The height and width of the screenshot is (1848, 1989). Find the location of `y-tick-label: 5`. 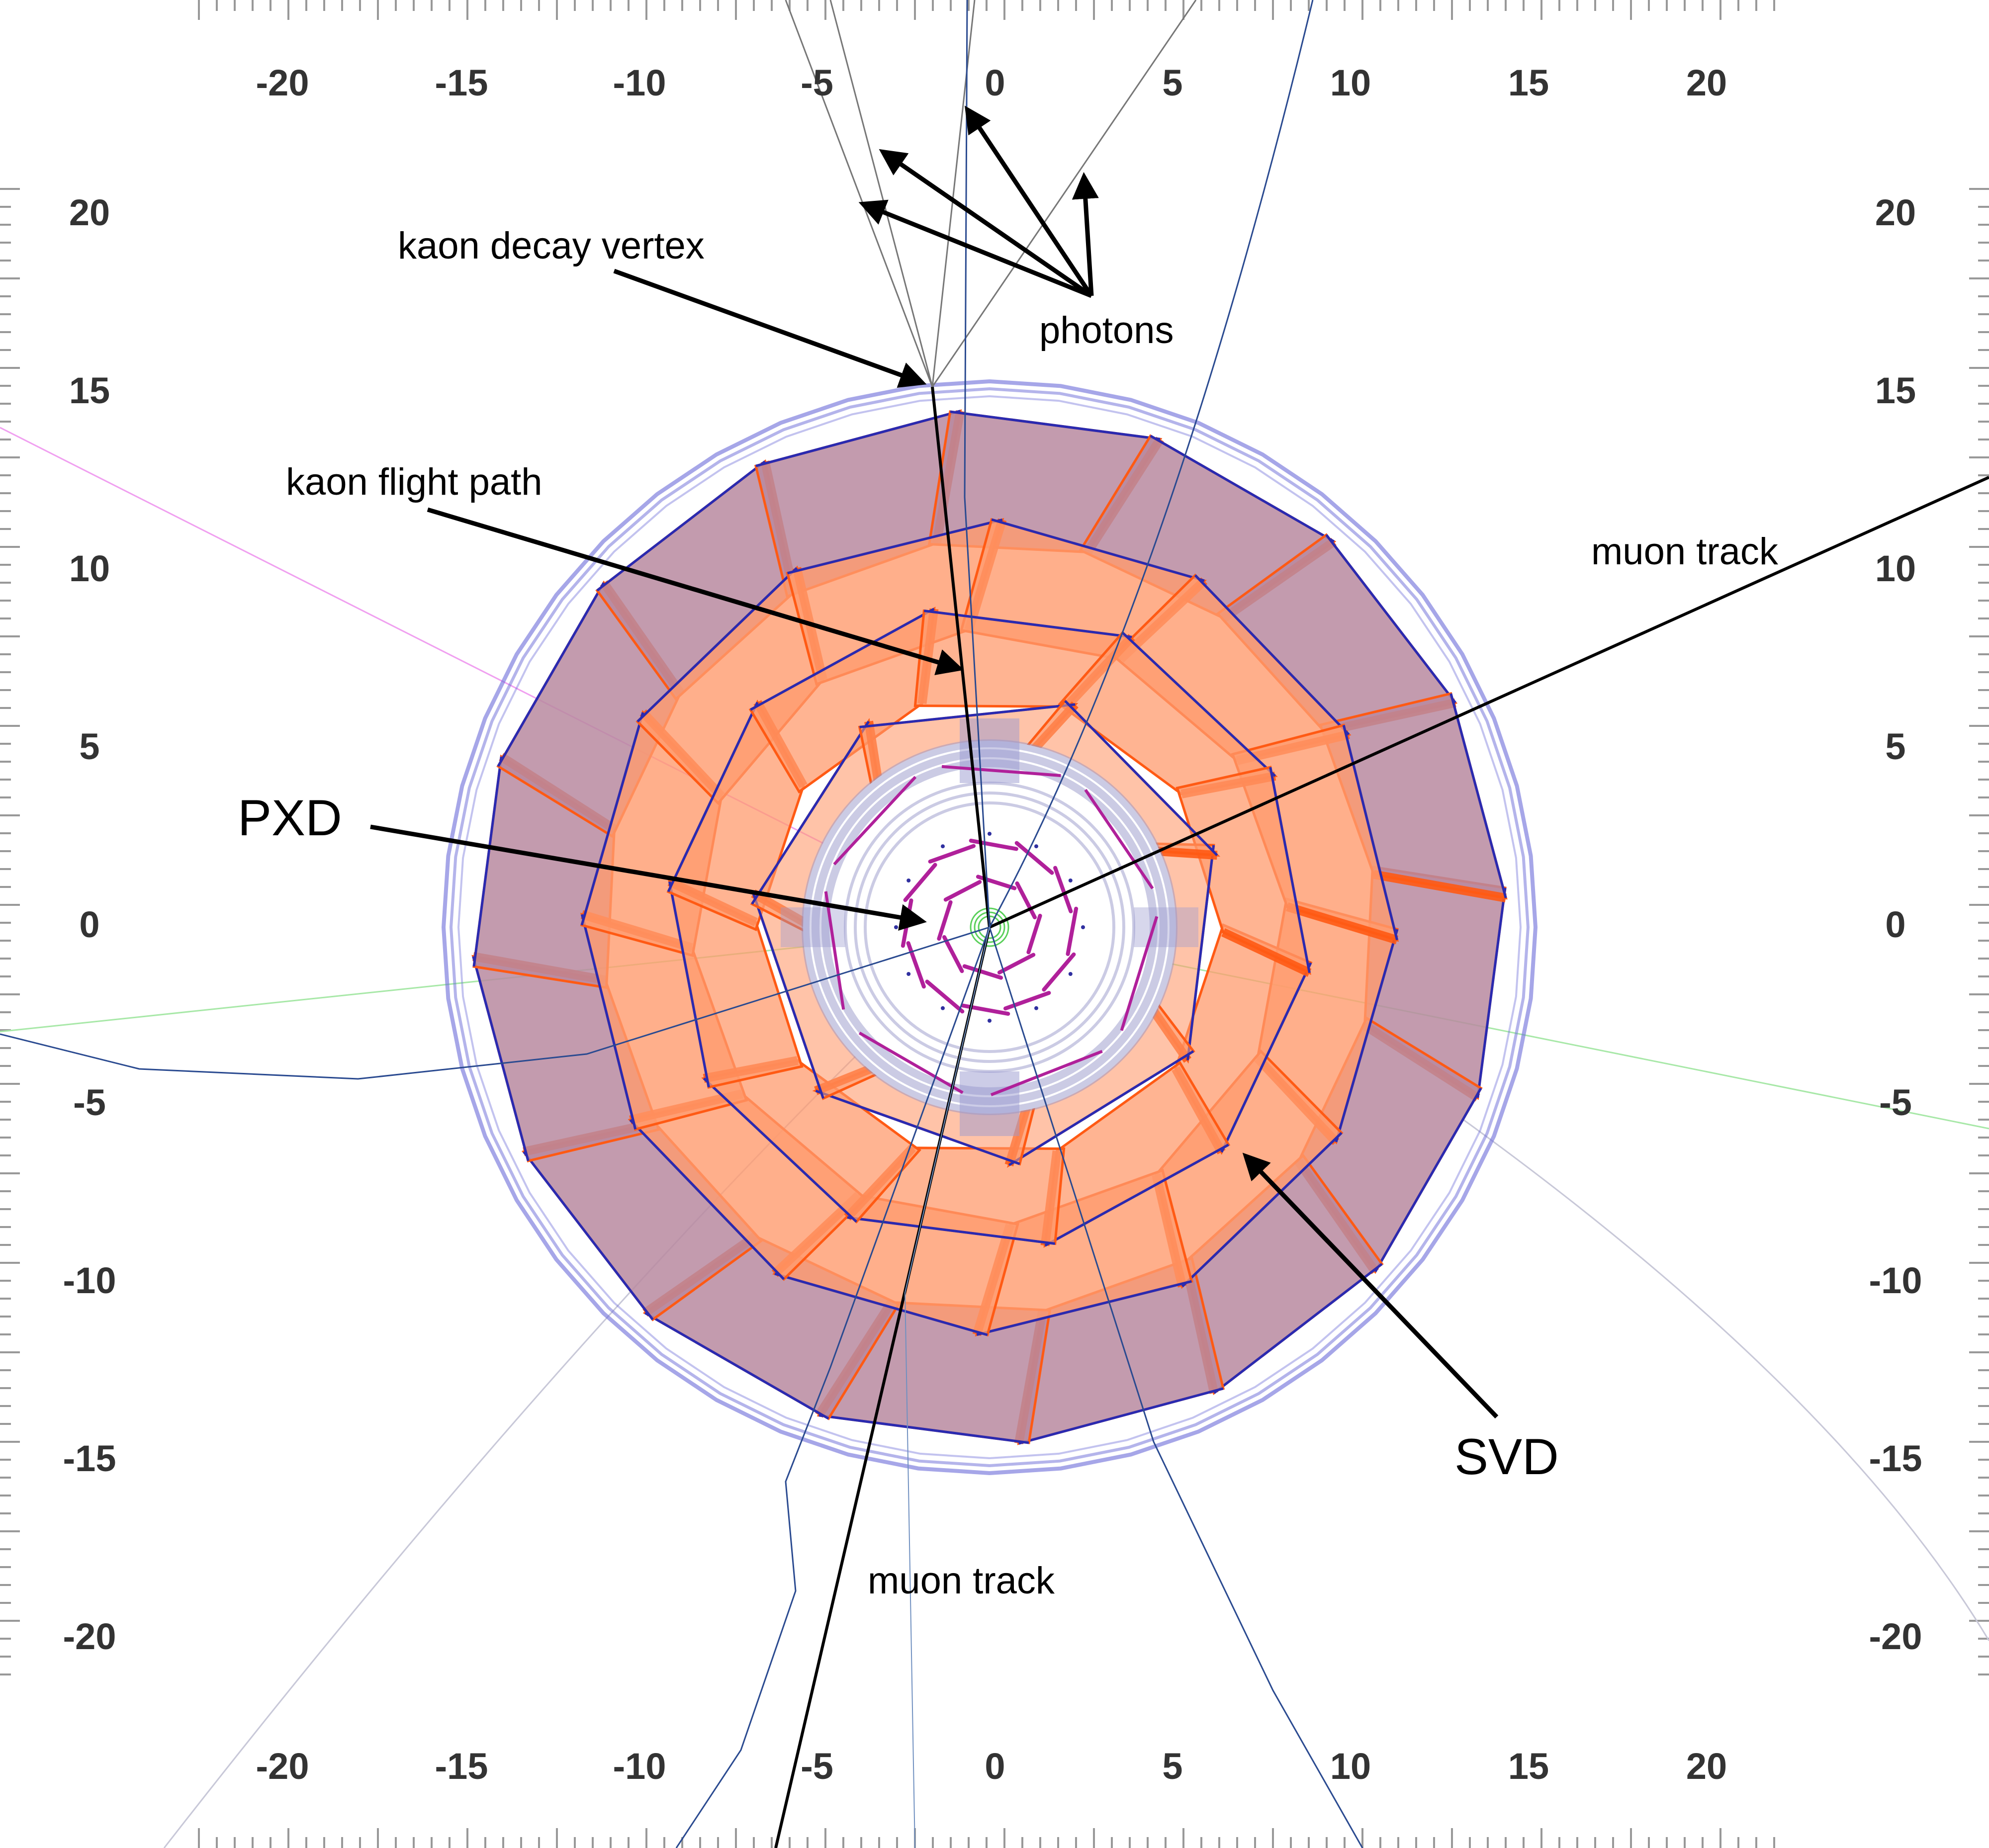

y-tick-label: 5 is located at coordinates (89, 746).